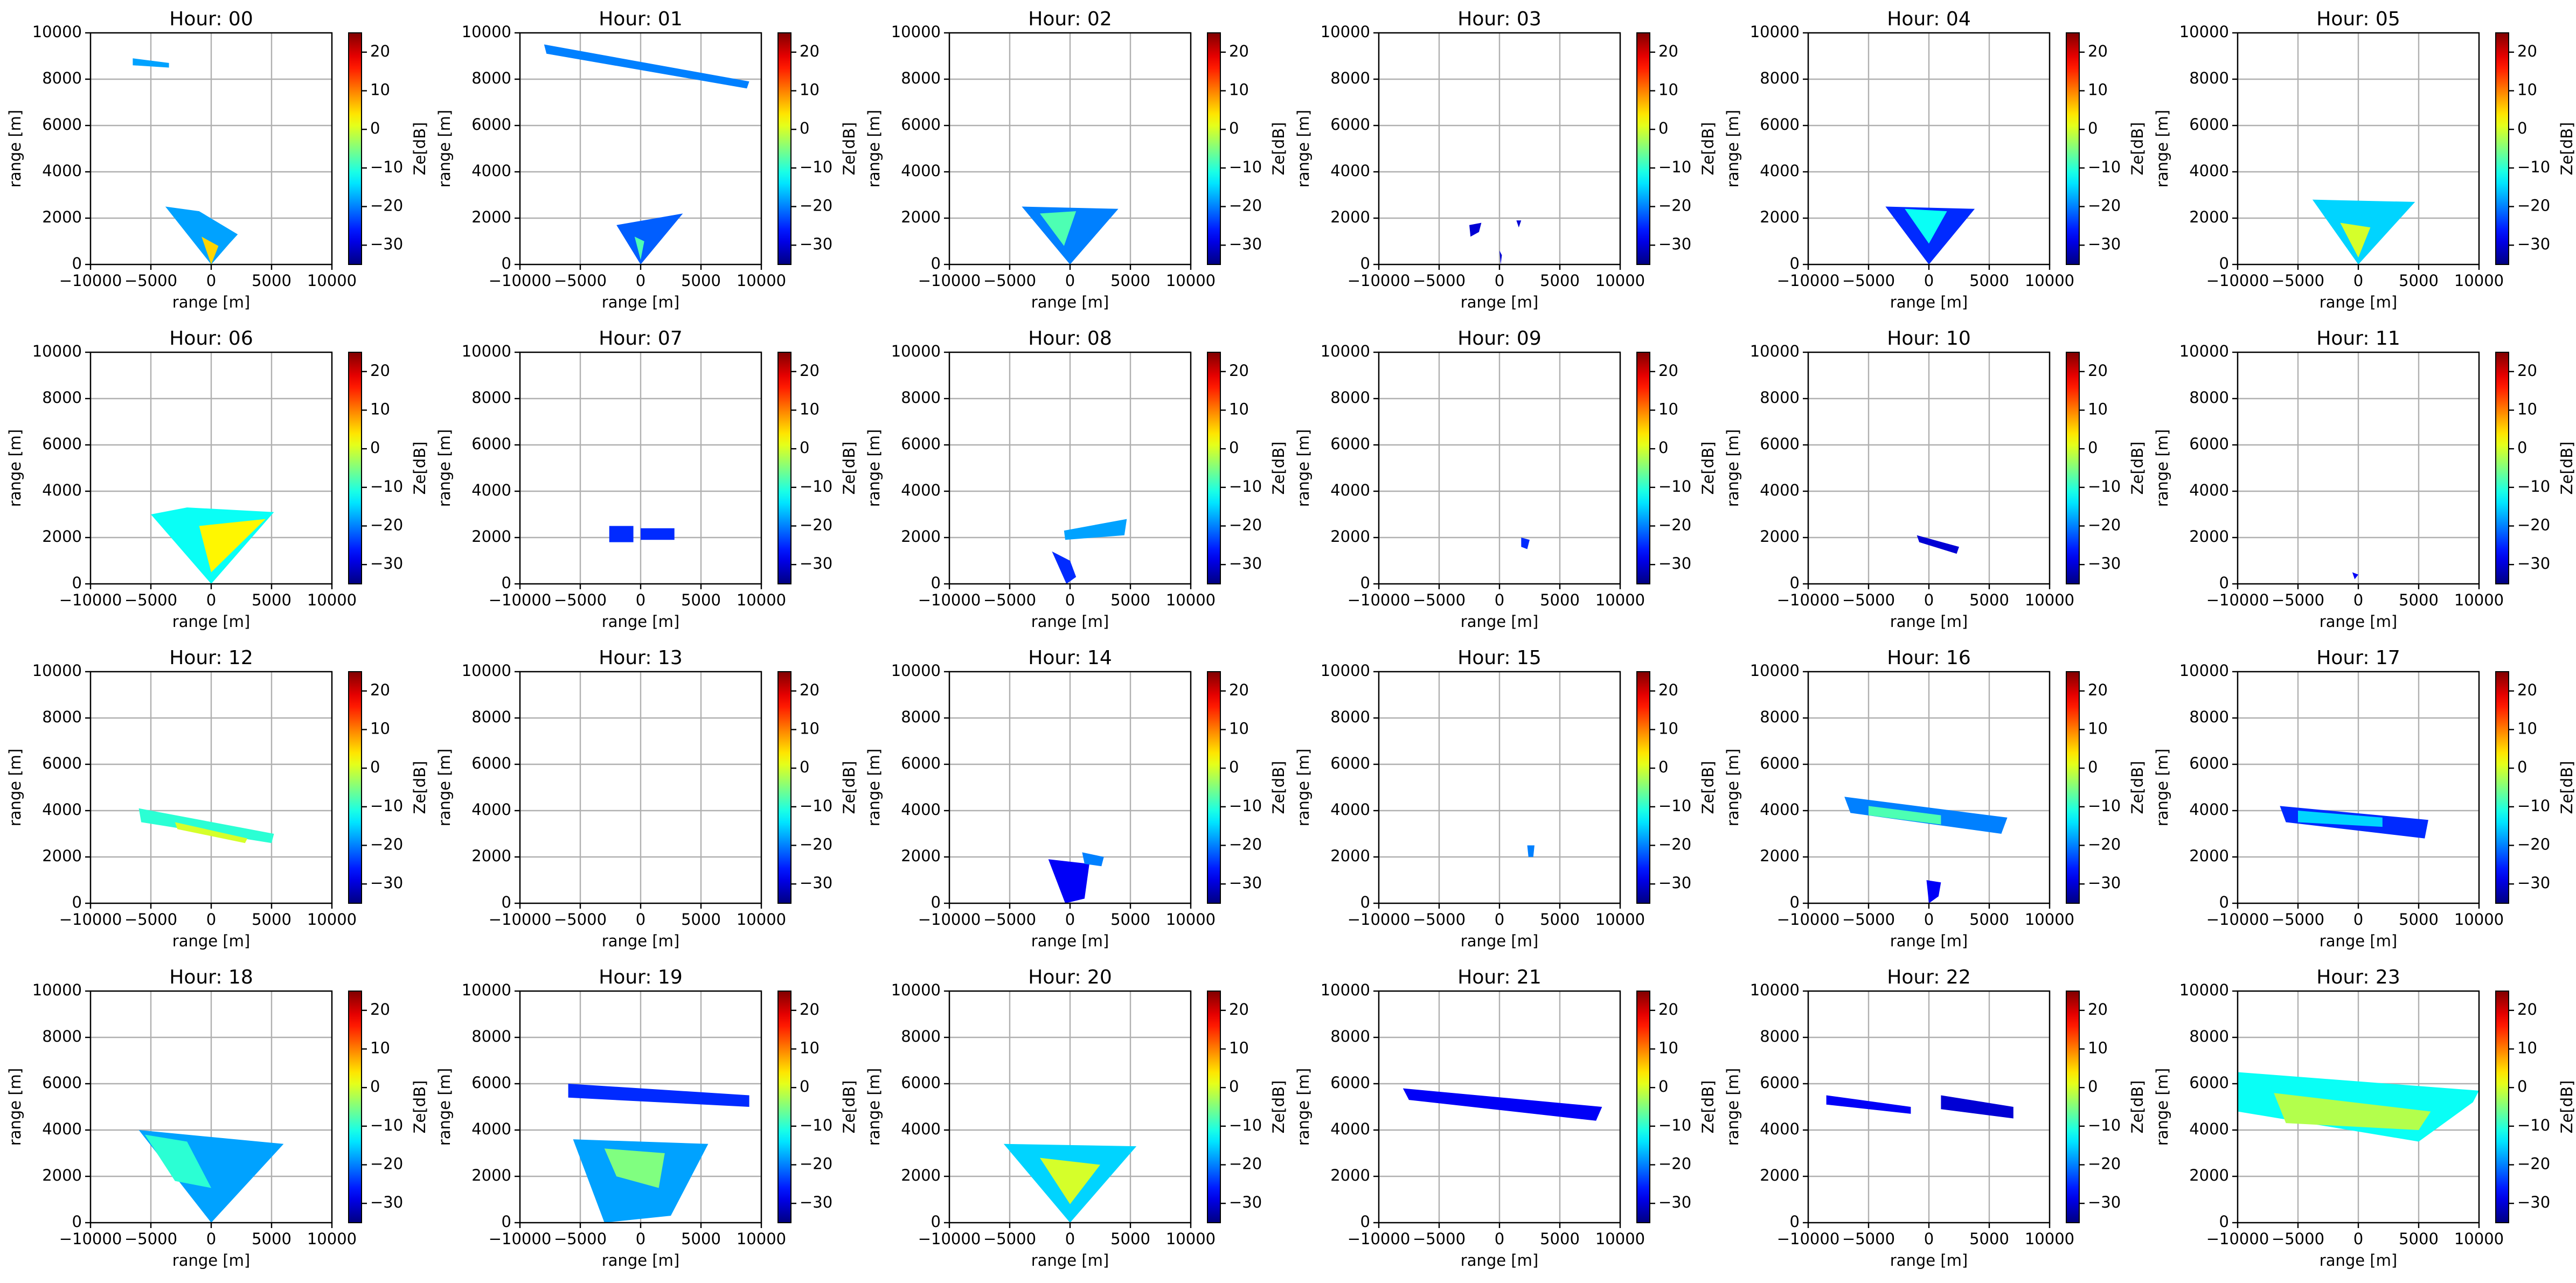 The height and width of the screenshot is (1283, 2576). What do you see at coordinates (1070, 339) in the screenshot?
I see `subplot-title: Hour: 08` at bounding box center [1070, 339].